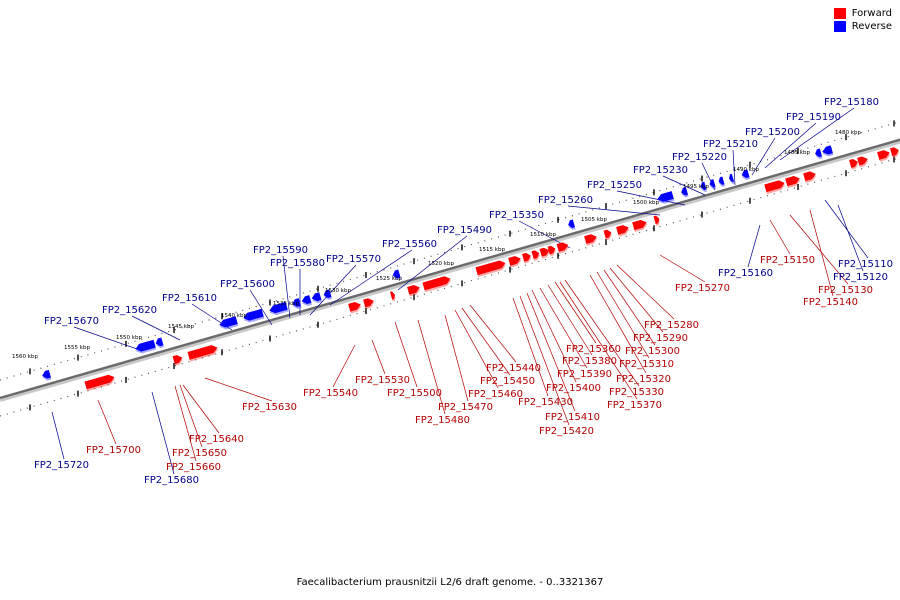 The width and height of the screenshot is (900, 600). Describe the element at coordinates (464, 230) in the screenshot. I see `reverse-gene-label: FP2_15490` at that location.